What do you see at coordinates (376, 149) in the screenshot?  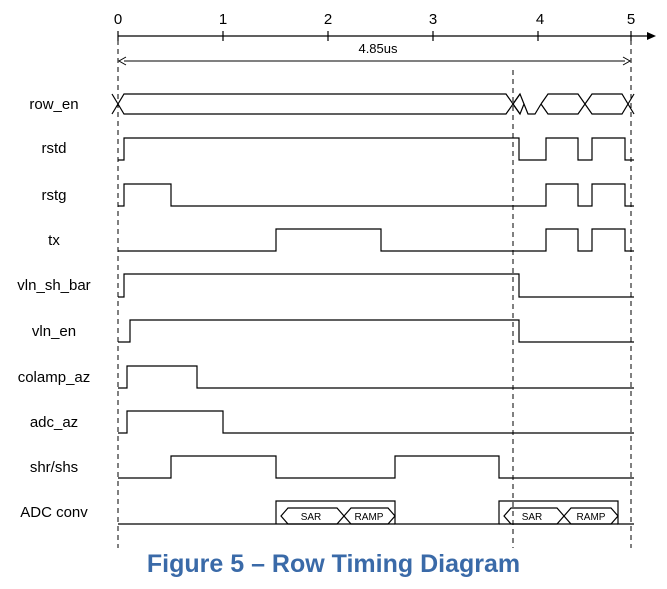 I see `rstd-waveform` at bounding box center [376, 149].